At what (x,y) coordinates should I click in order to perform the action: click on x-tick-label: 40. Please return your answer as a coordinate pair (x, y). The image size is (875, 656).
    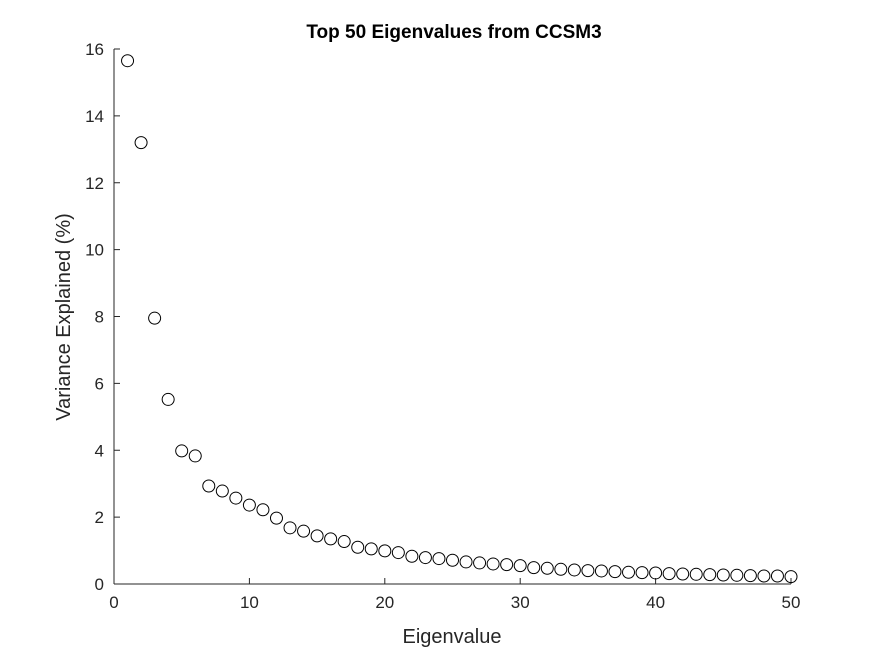
    Looking at the image, I should click on (655, 602).